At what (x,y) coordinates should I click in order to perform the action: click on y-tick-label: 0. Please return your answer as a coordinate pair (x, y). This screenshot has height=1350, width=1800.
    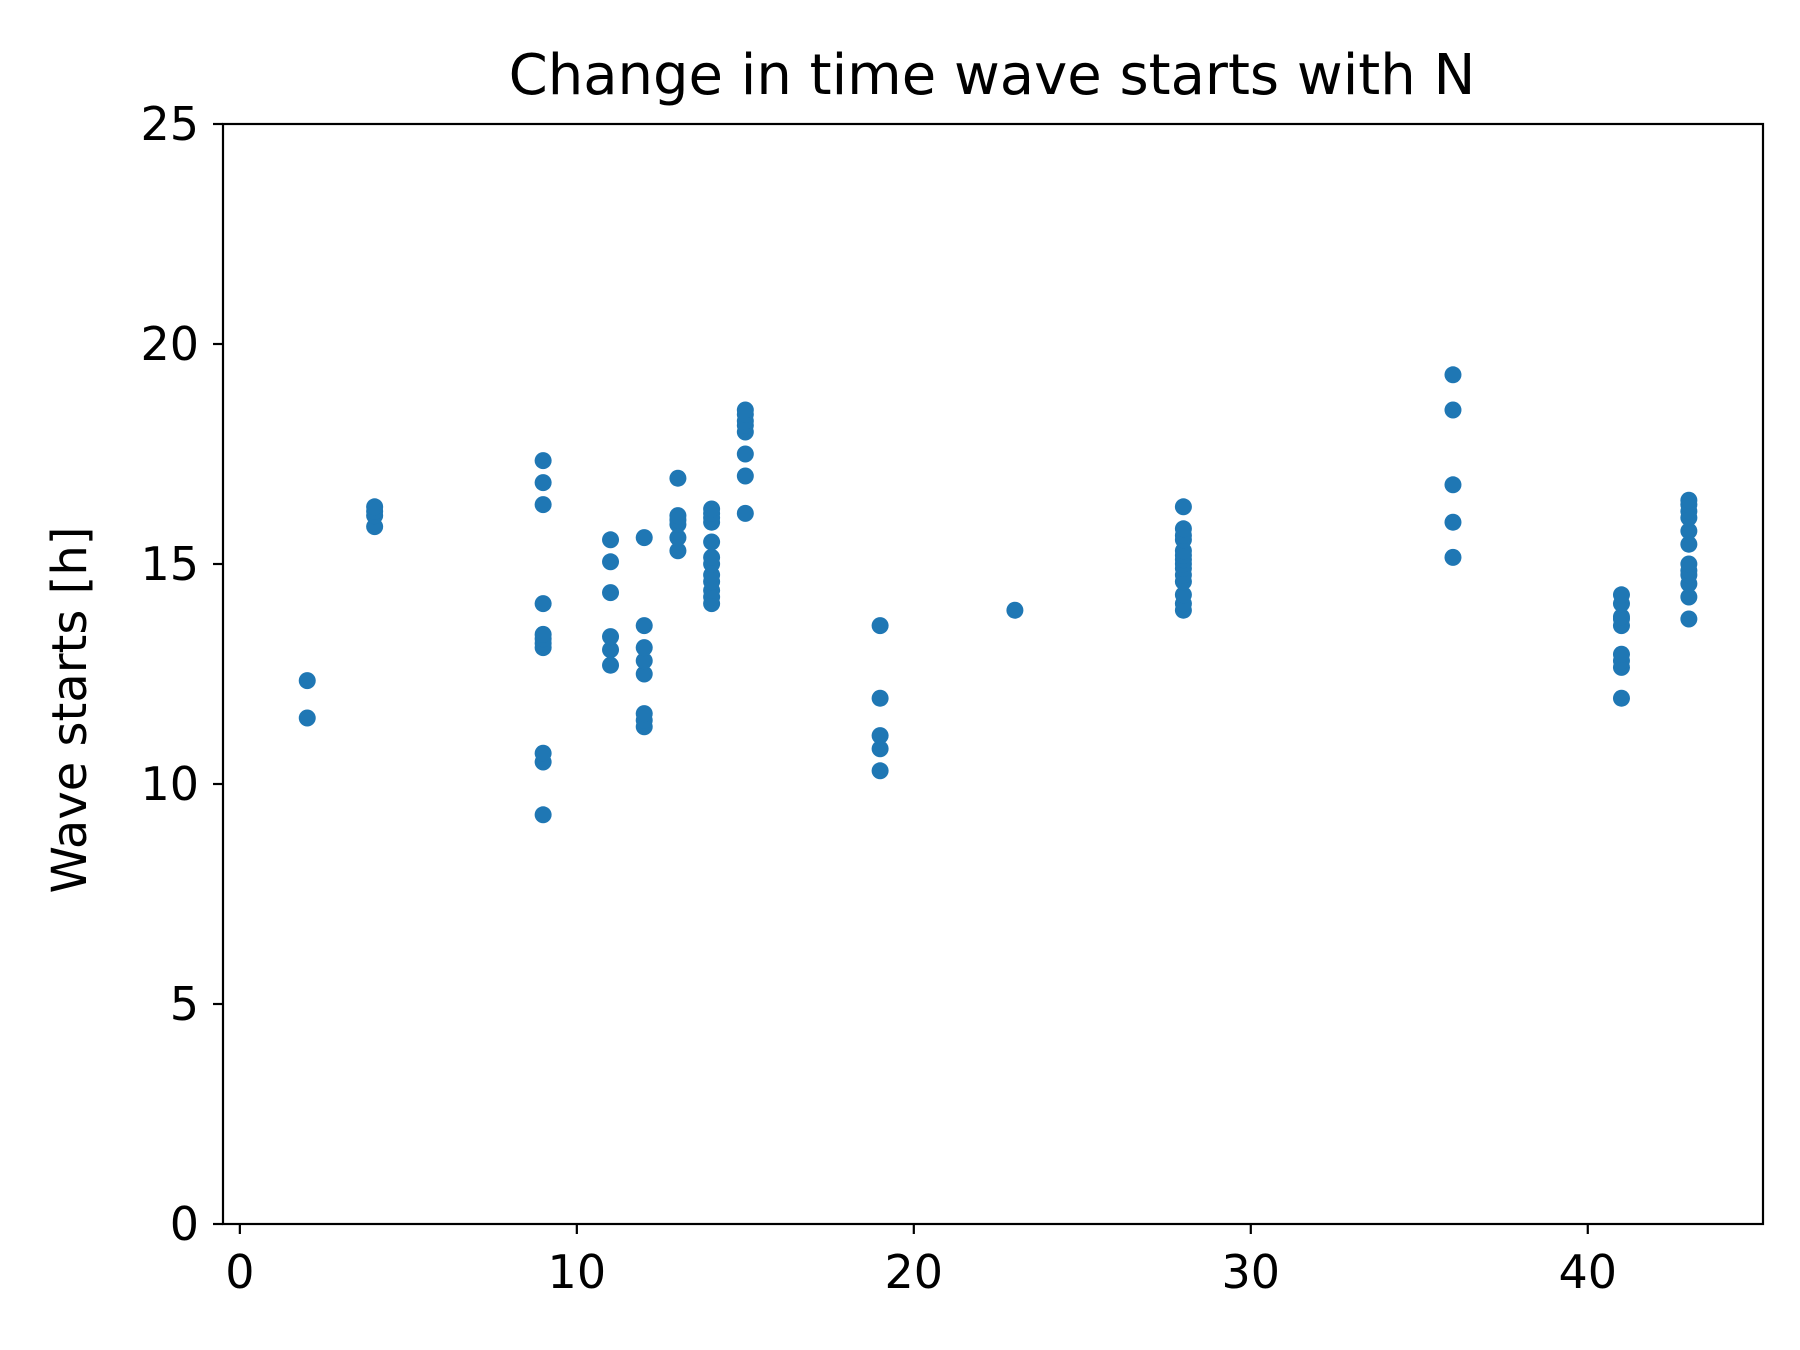
    Looking at the image, I should click on (184, 1224).